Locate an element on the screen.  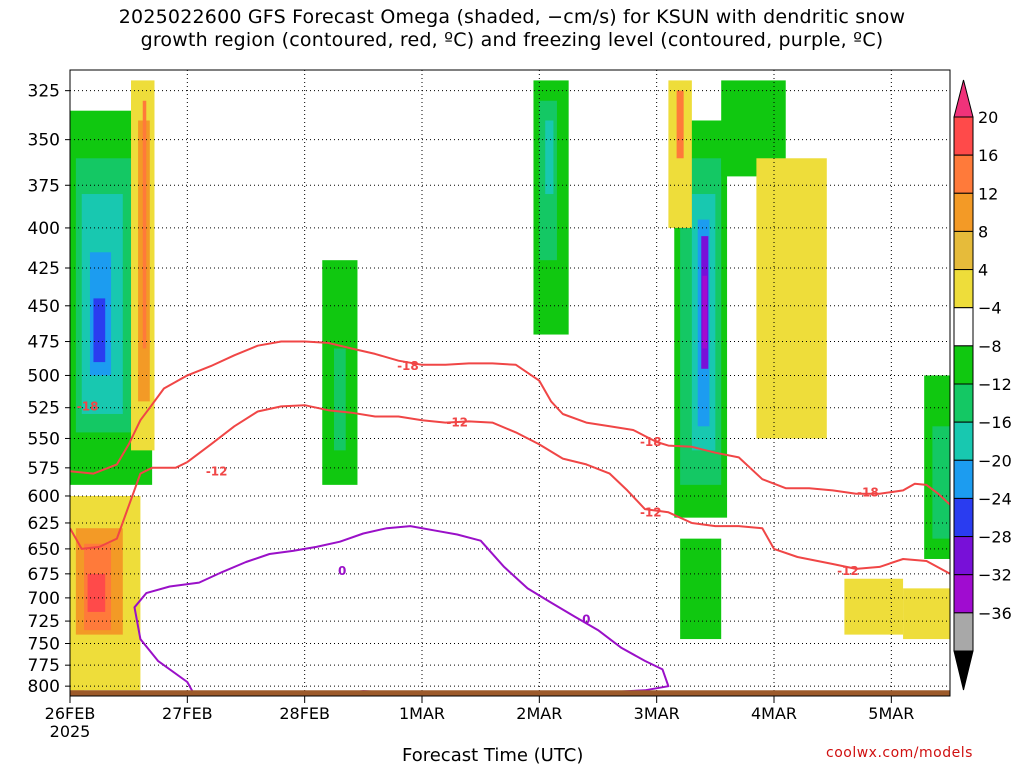
contour-label-1-0: -12 is located at coordinates (217, 471).